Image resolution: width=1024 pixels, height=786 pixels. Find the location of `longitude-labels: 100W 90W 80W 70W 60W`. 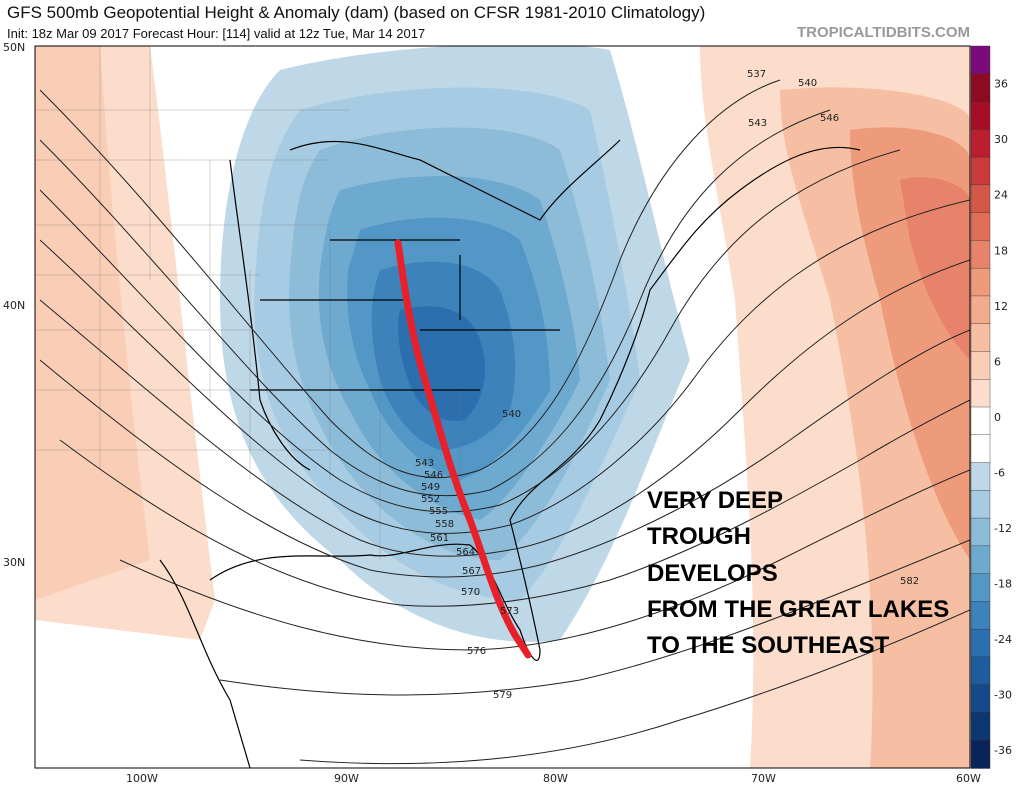

longitude-labels: 100W 90W 80W 70W 60W is located at coordinates (553, 778).